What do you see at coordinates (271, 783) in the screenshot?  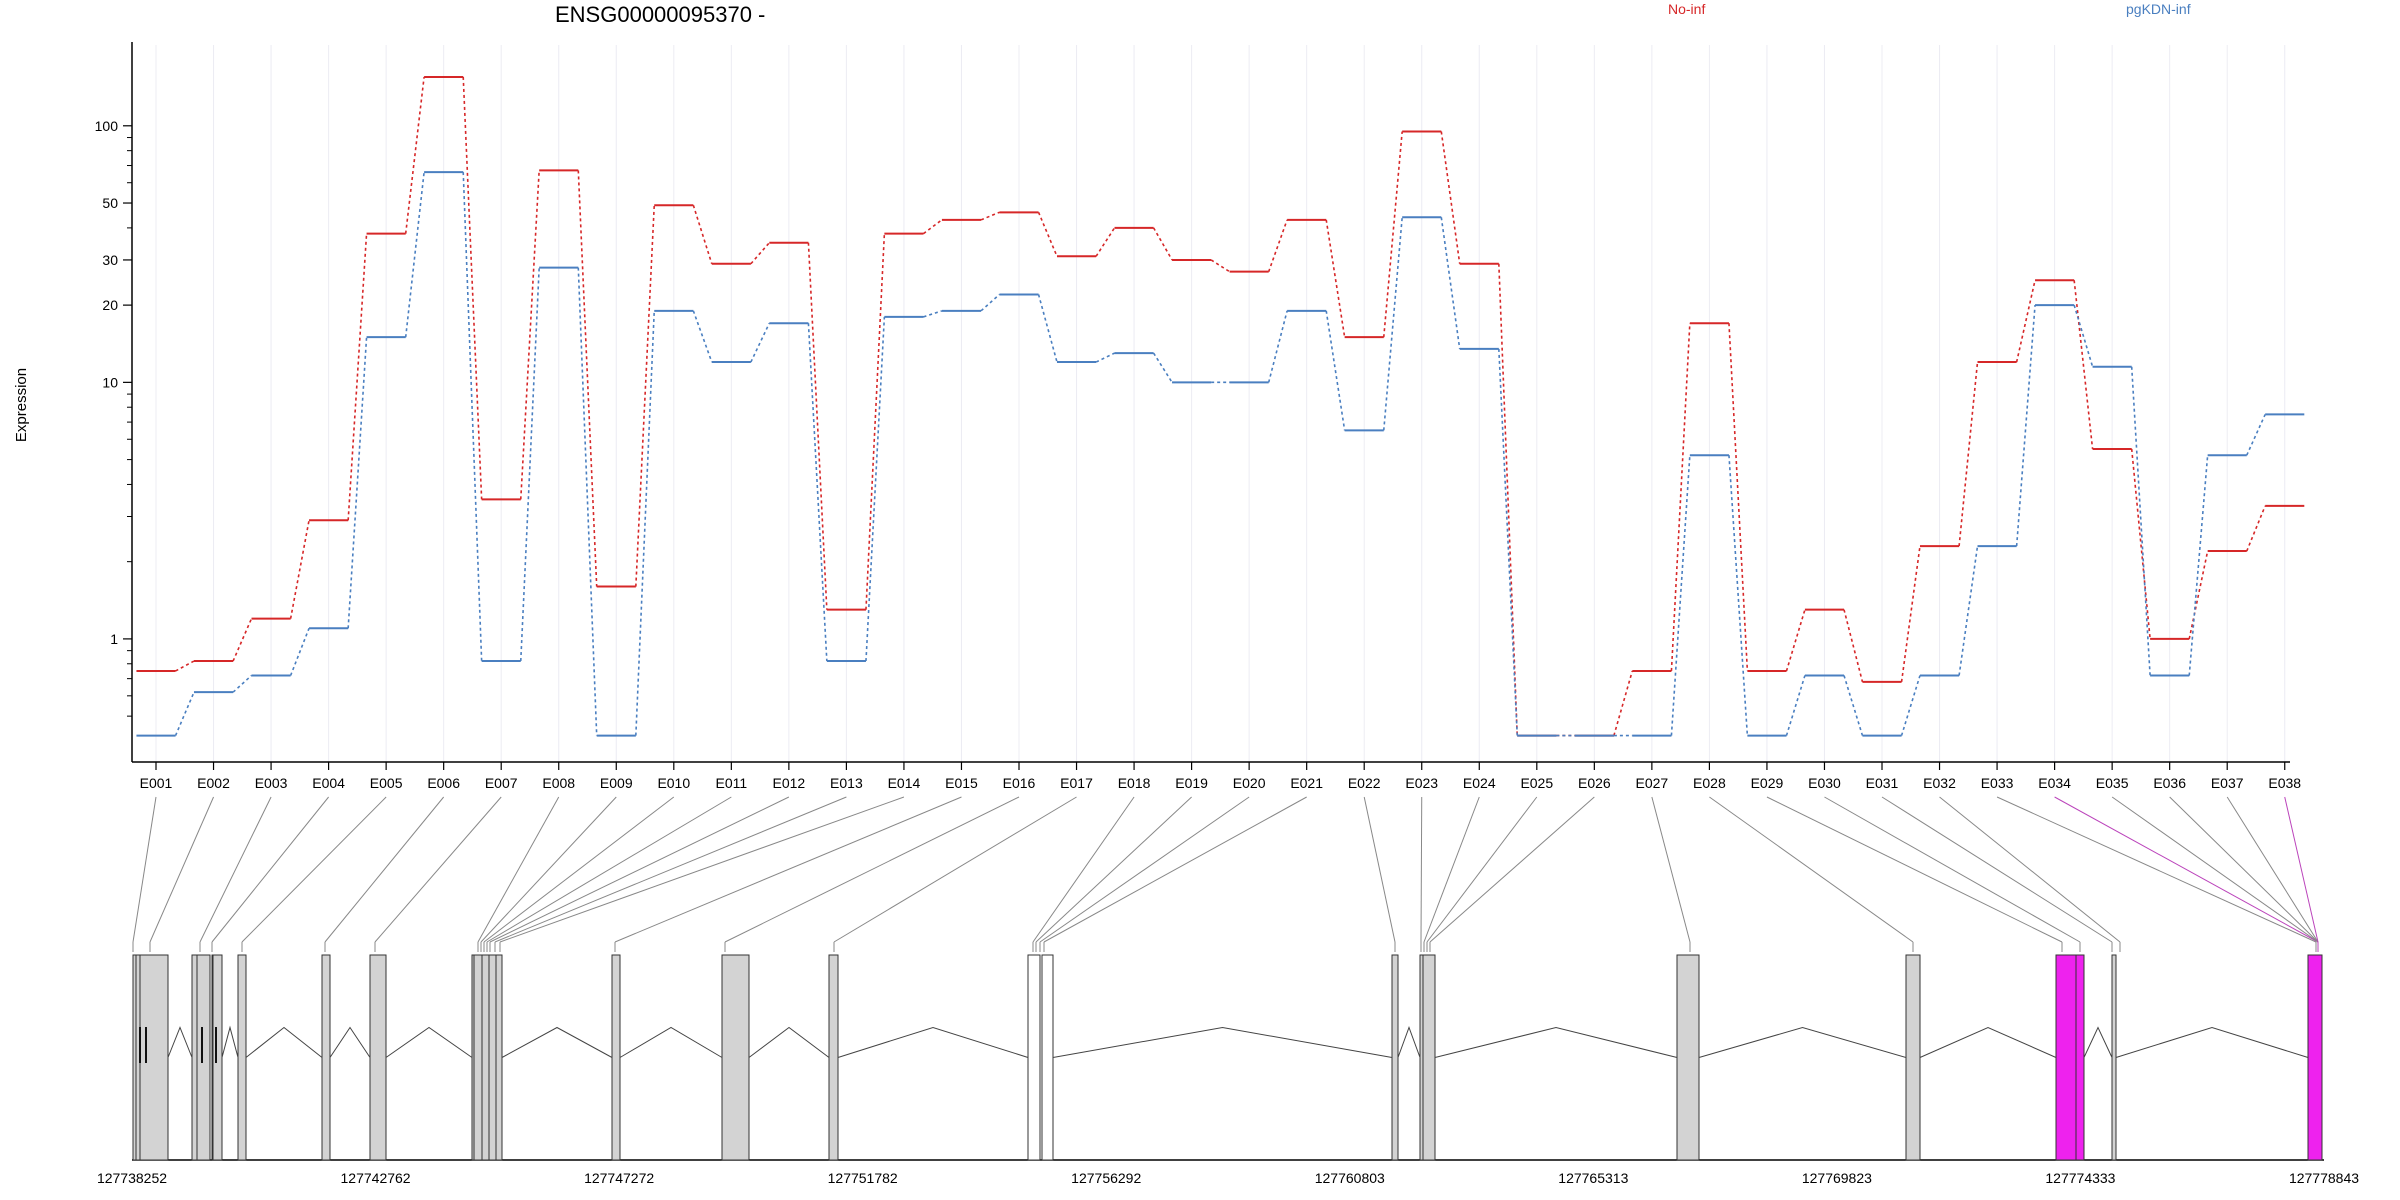 I see `x-tick-label: E003` at bounding box center [271, 783].